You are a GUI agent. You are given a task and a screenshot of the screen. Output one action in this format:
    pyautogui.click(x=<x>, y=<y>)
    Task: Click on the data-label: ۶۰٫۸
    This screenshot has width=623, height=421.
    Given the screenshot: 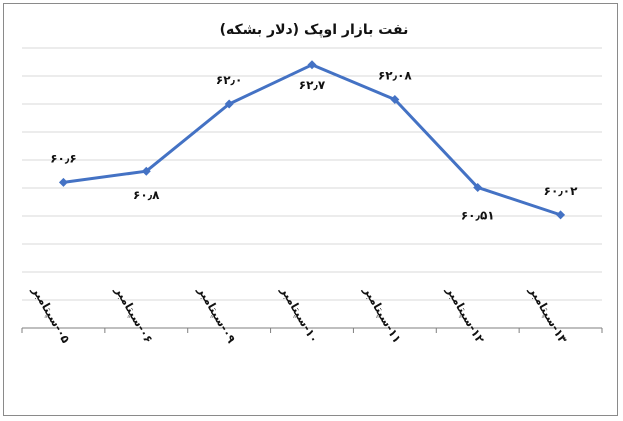 What is the action you would take?
    pyautogui.click(x=146, y=195)
    